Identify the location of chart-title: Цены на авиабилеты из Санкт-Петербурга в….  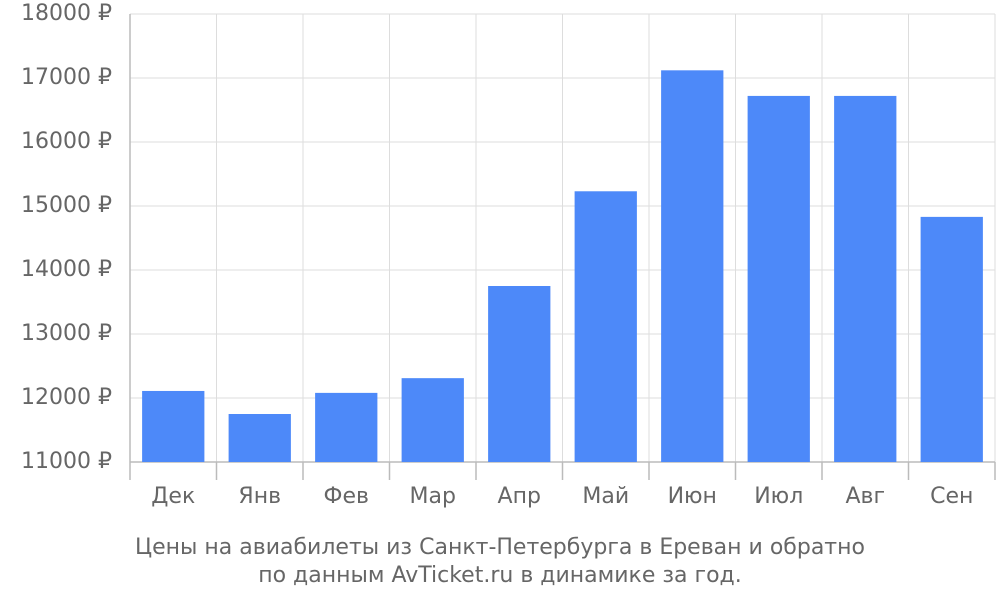
(500, 547).